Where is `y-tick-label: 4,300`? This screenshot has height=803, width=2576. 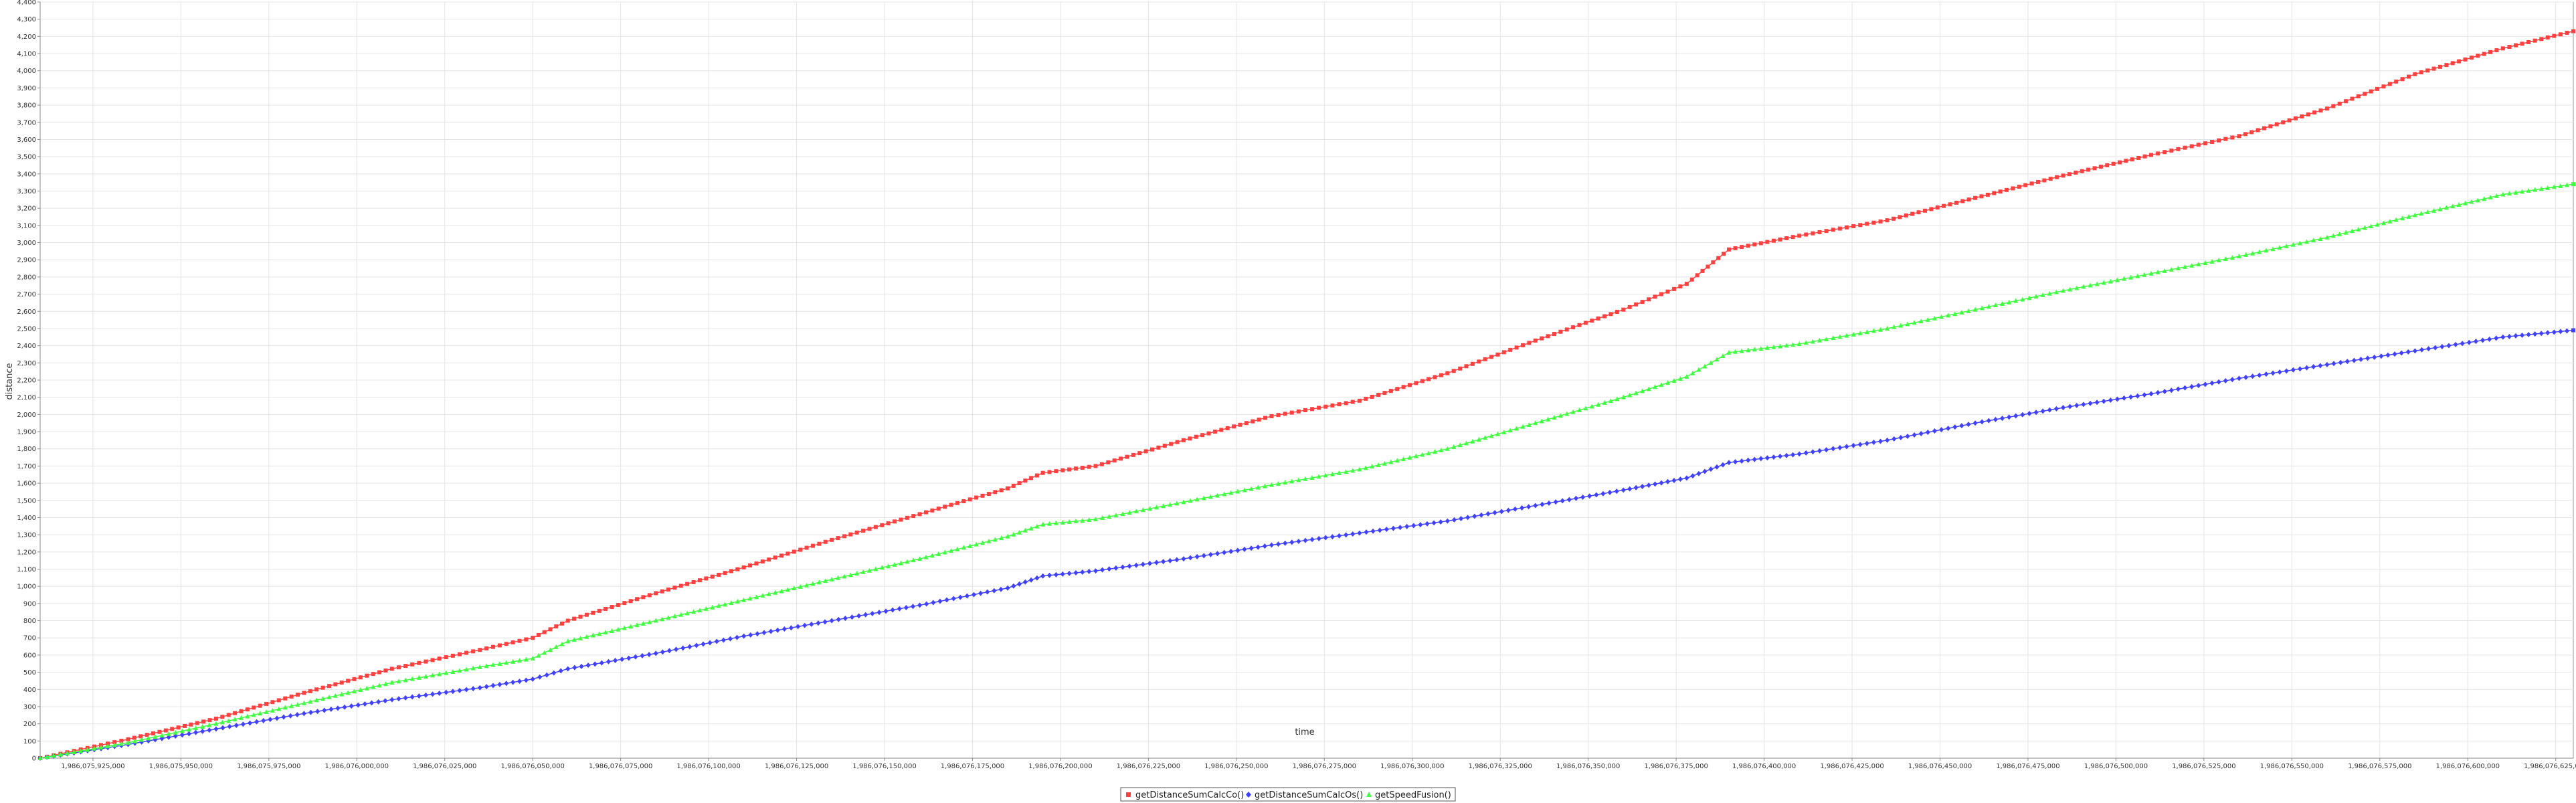
y-tick-label: 4,300 is located at coordinates (27, 19).